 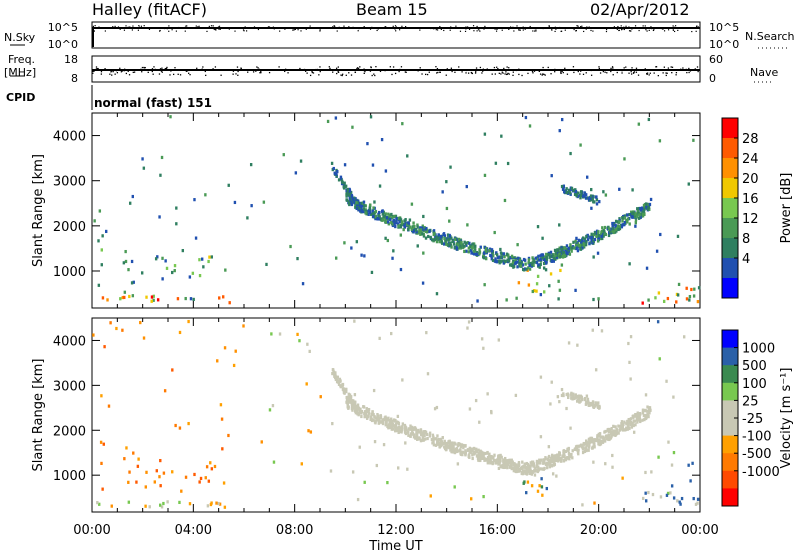 What do you see at coordinates (69, 272) in the screenshot?
I see `y-tick-label: 1000` at bounding box center [69, 272].